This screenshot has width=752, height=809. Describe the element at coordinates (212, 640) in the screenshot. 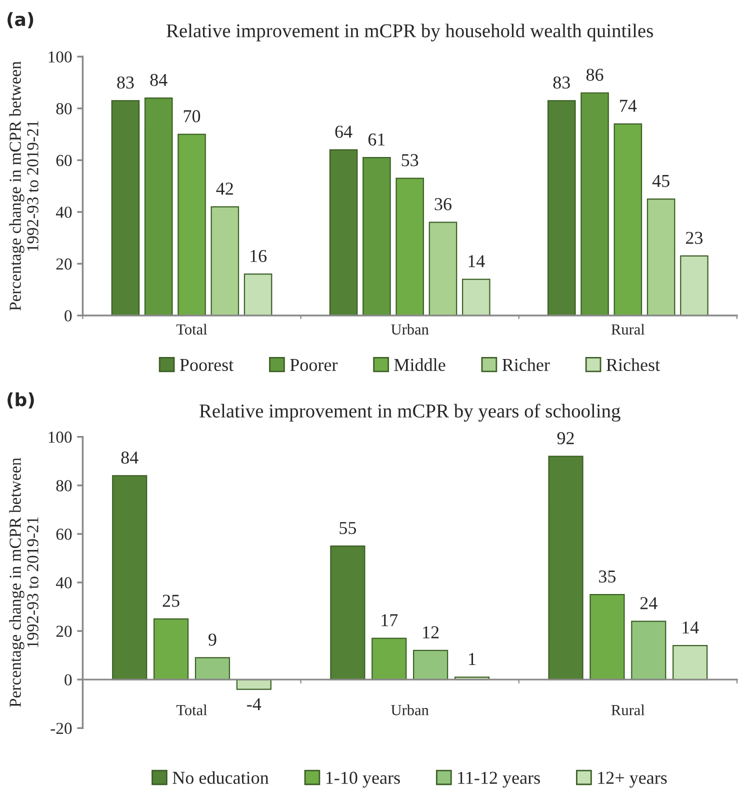

I see `data-label: 9` at that location.